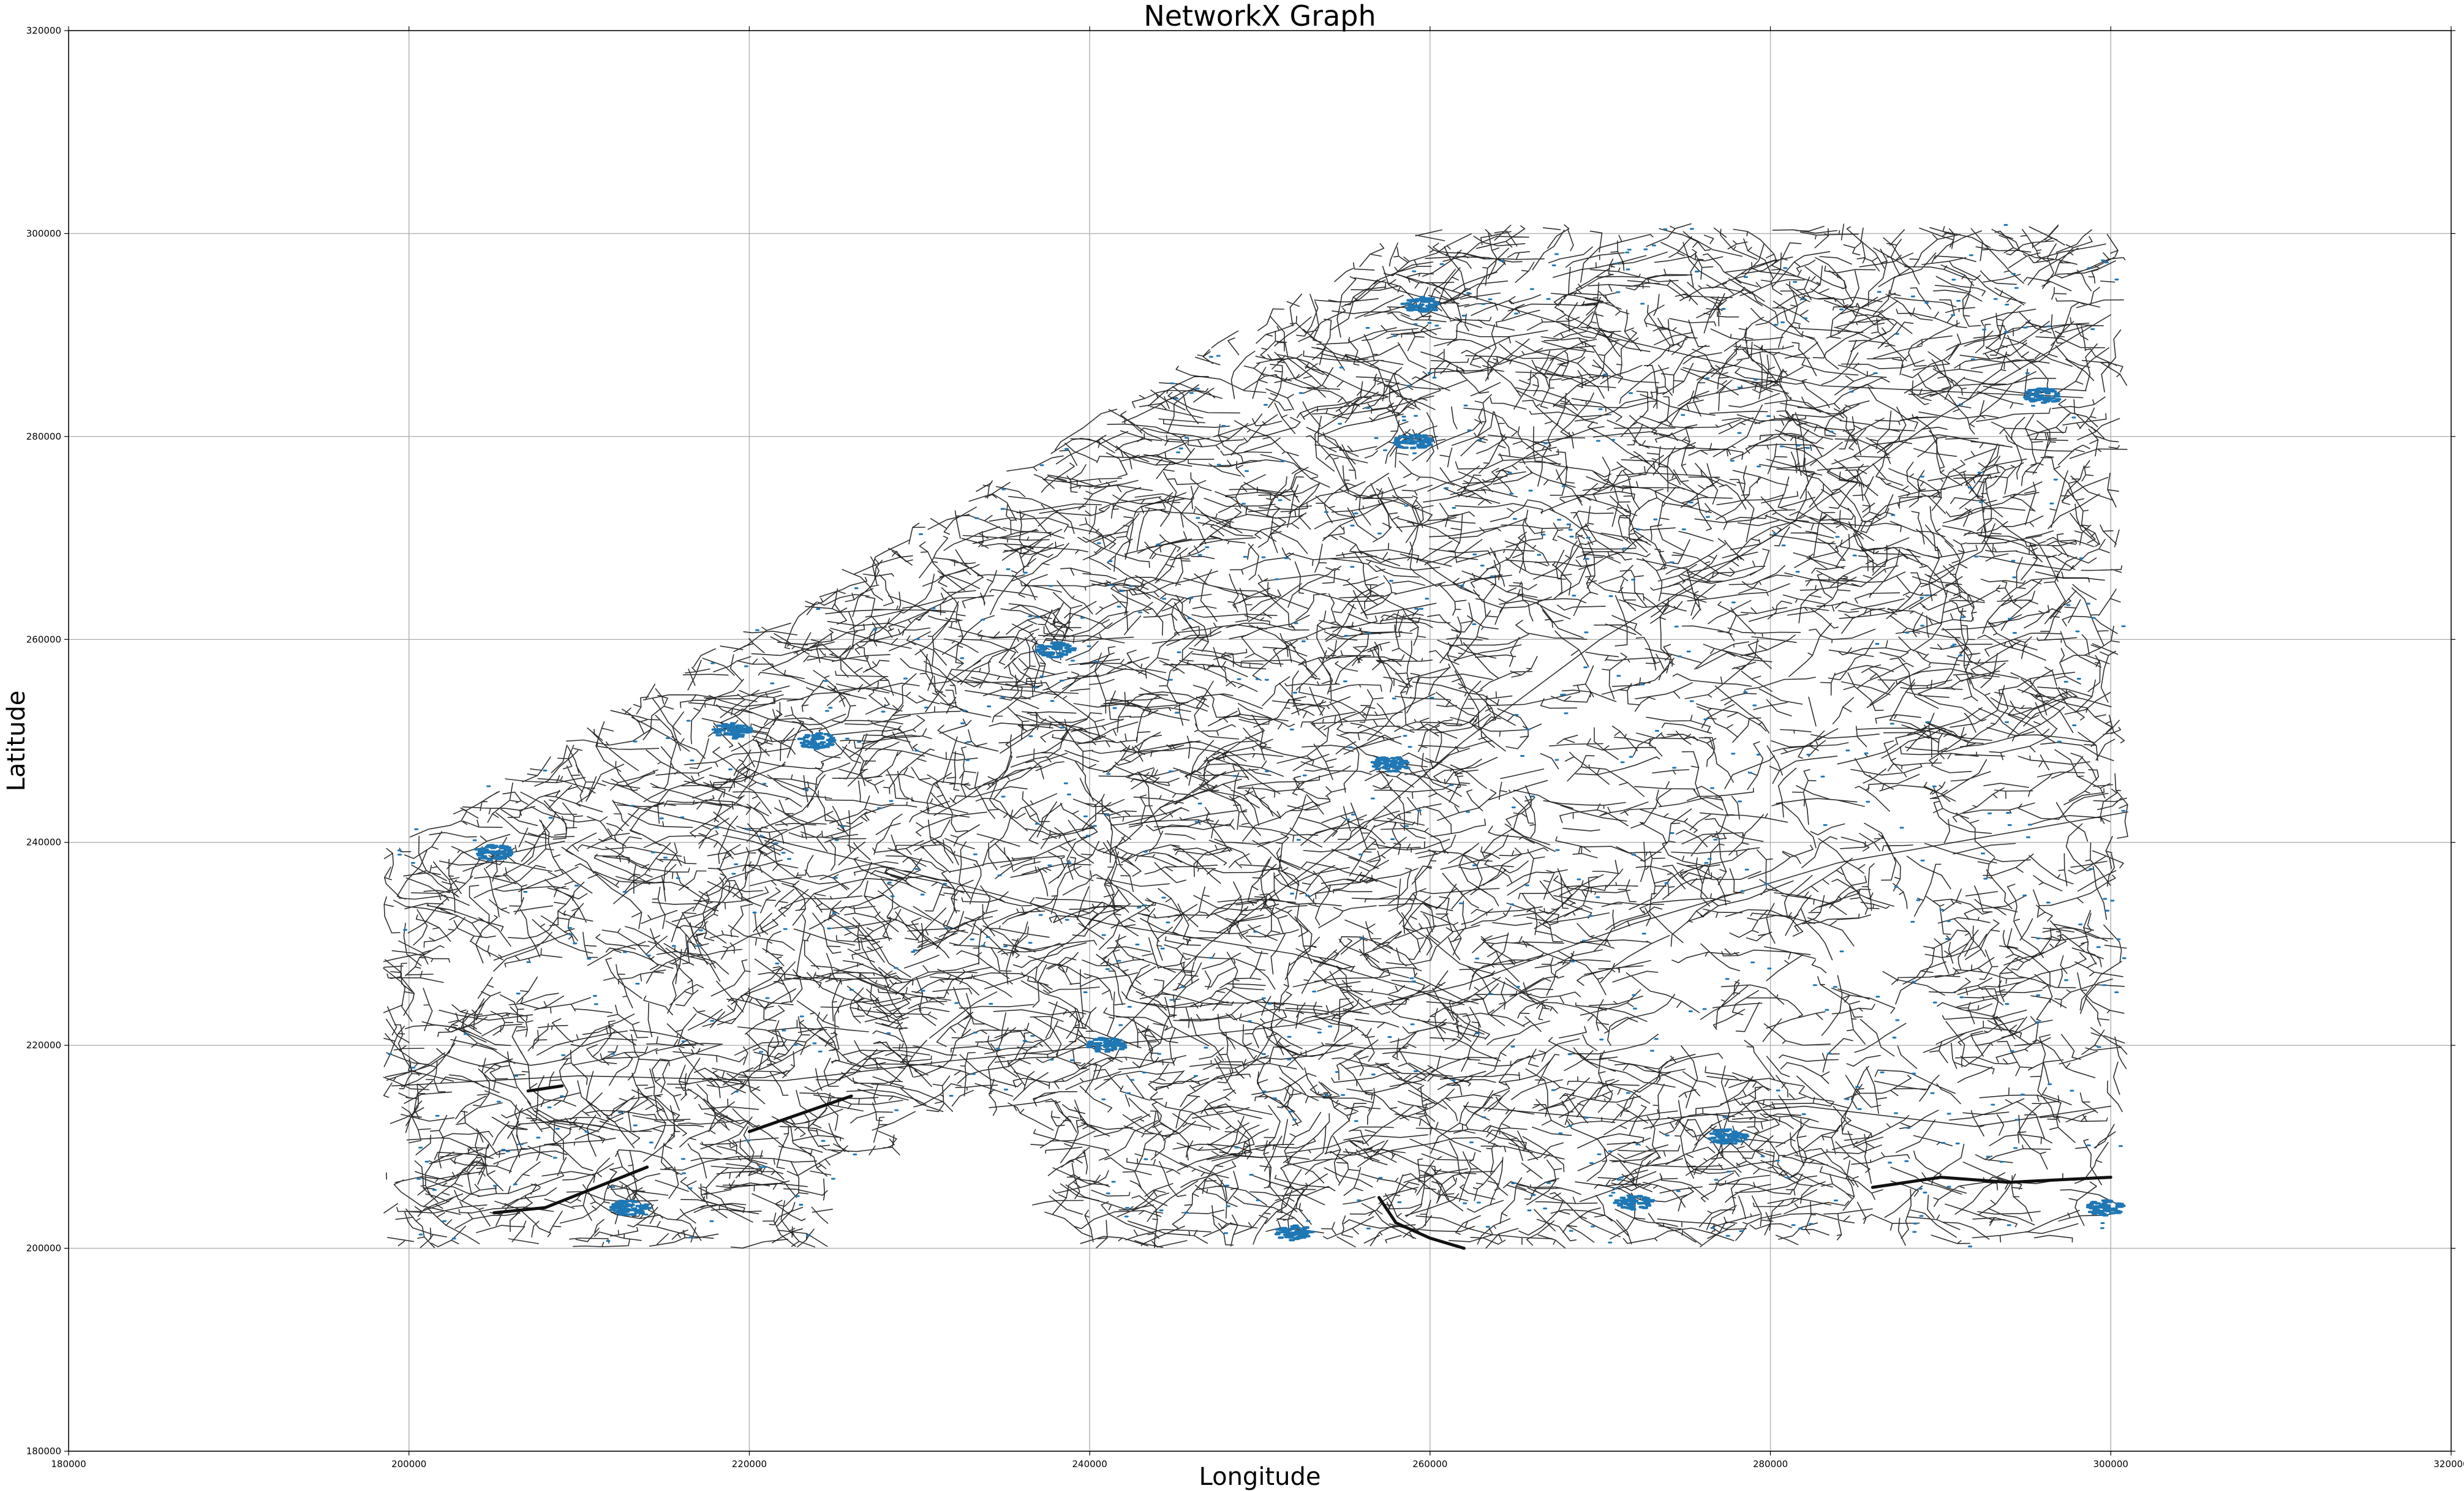 The image size is (2464, 1491). I want to click on y-tick-label: 240000, so click(43, 843).